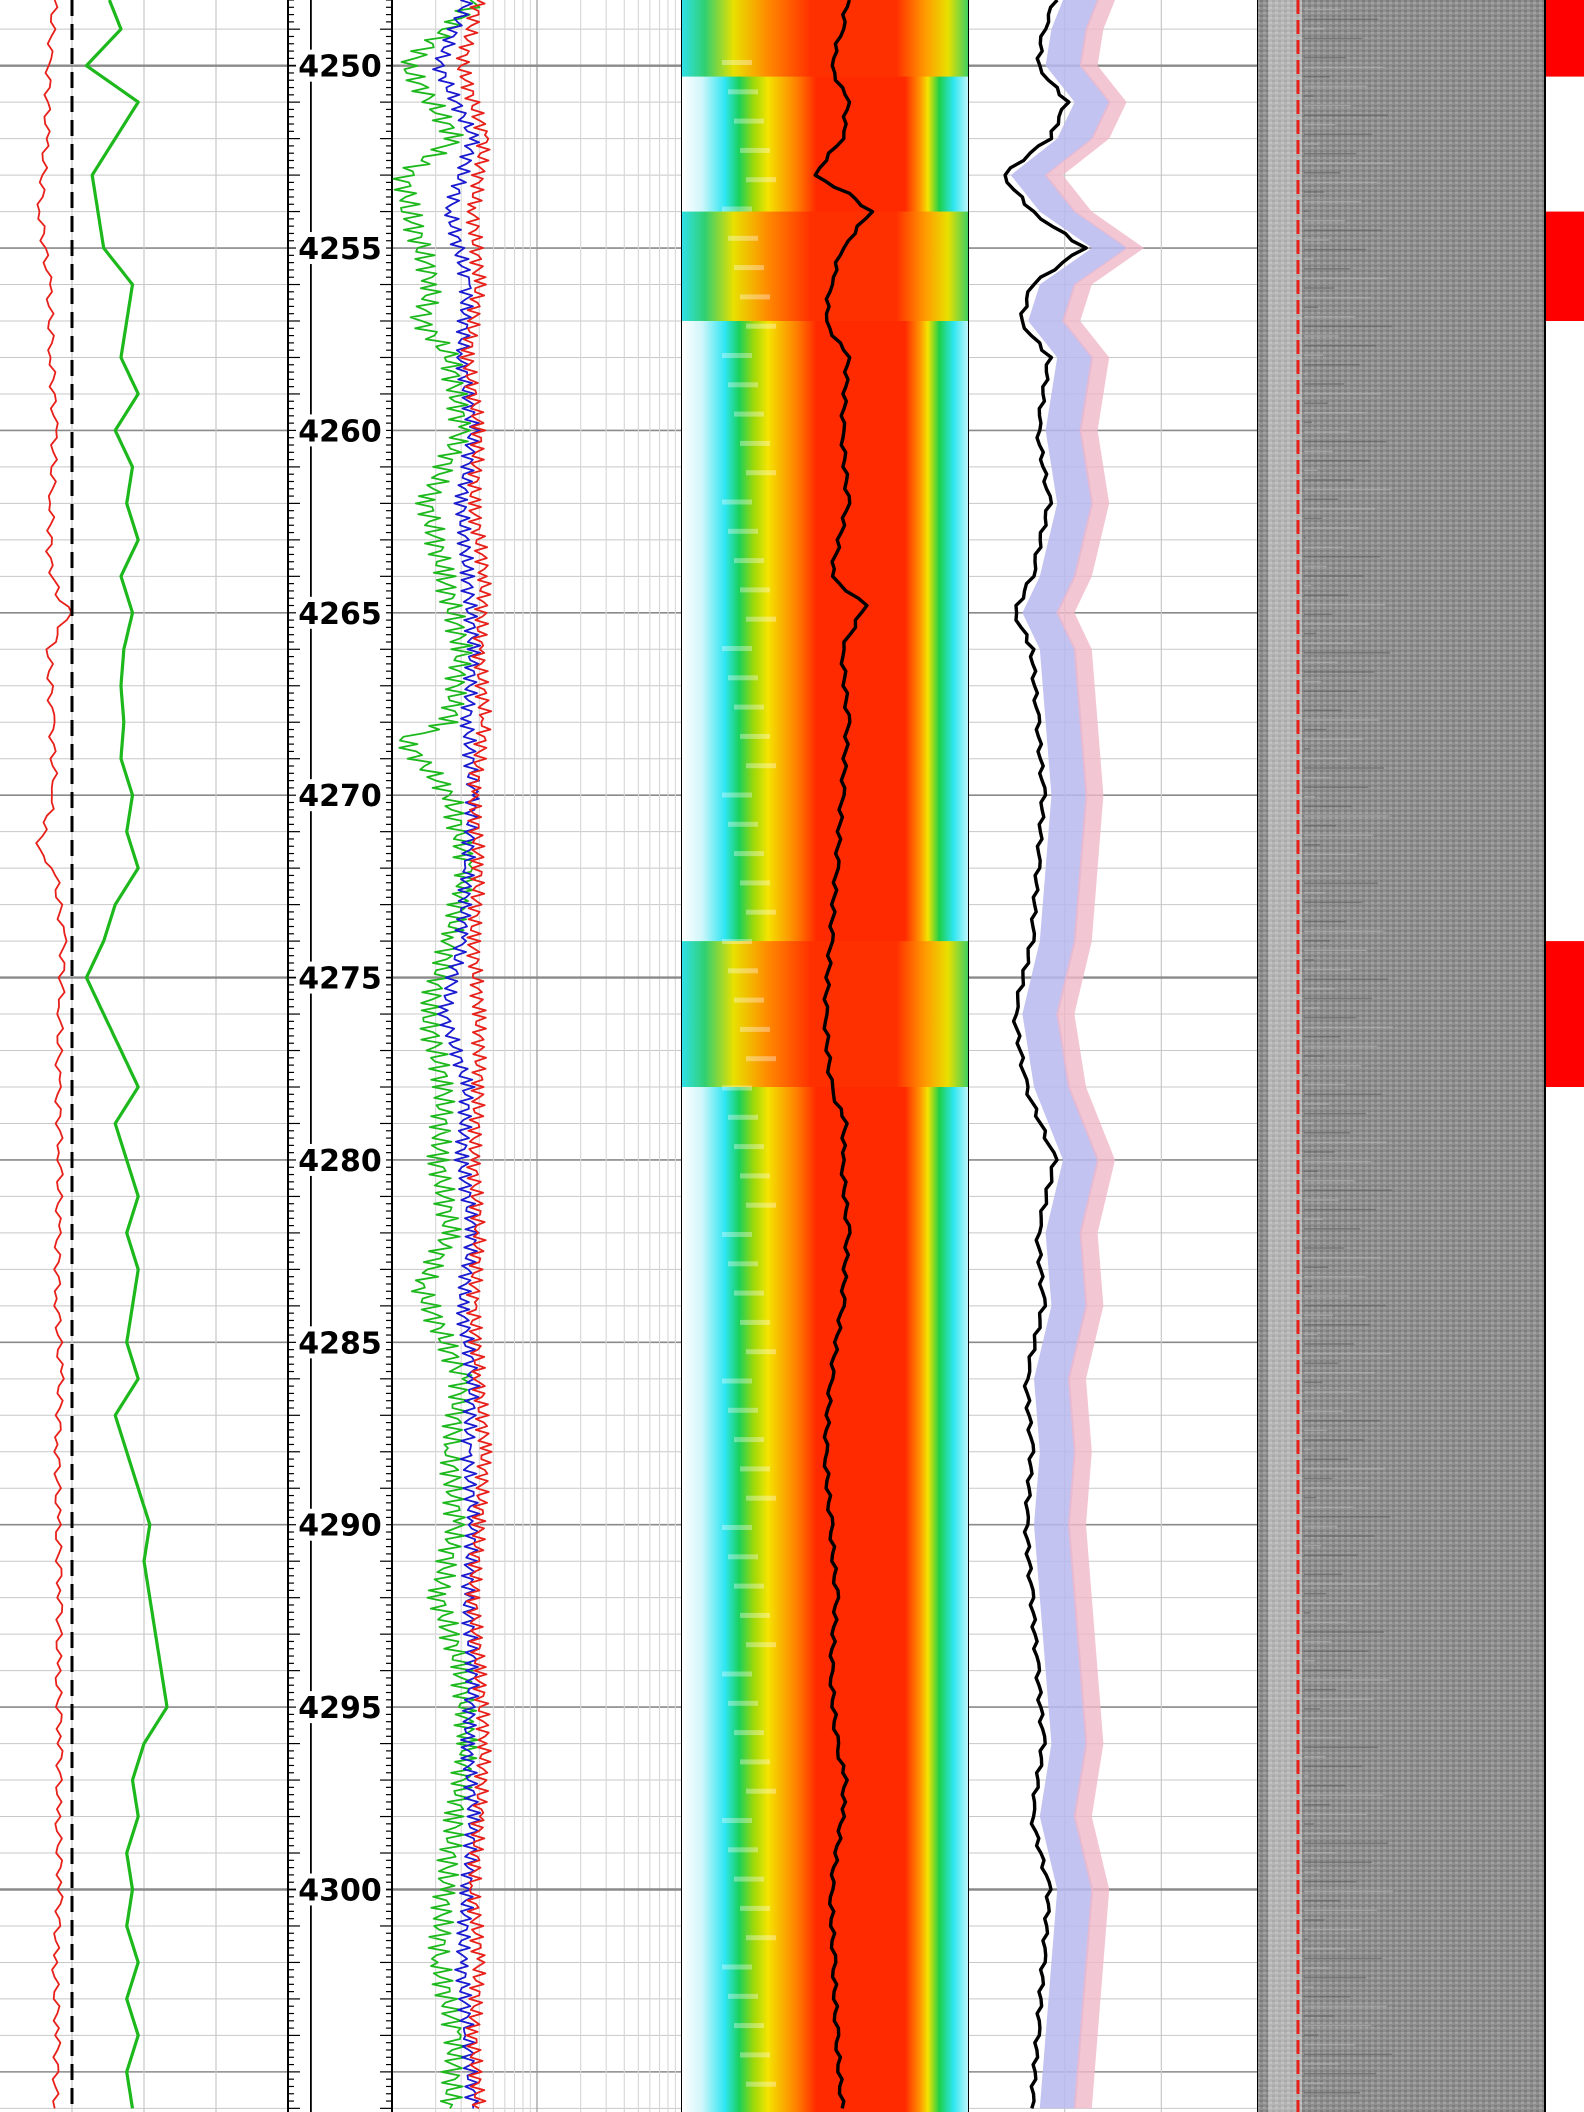 The height and width of the screenshot is (2112, 1584). I want to click on depth-label: 4280, so click(340, 1161).